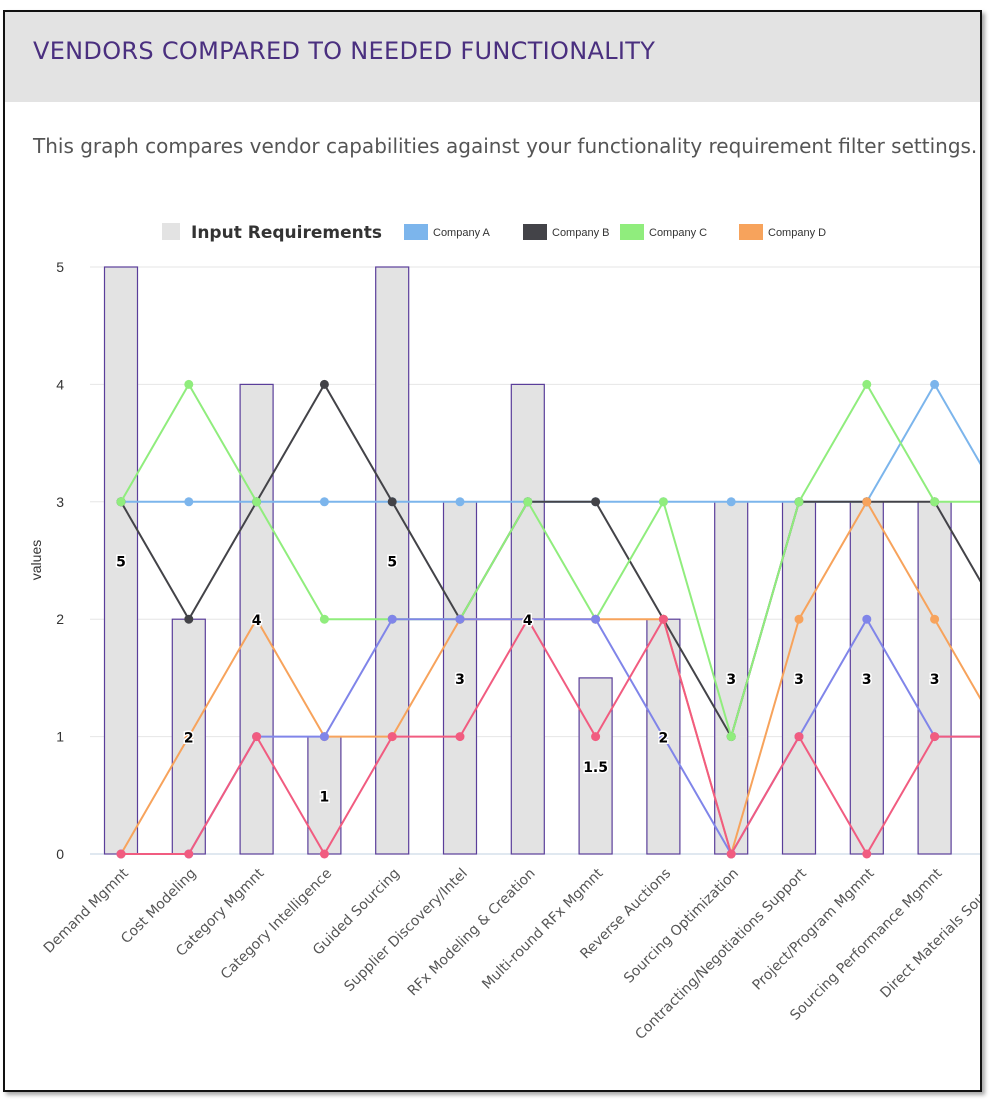  What do you see at coordinates (344, 51) in the screenshot?
I see `panel-title: VENDORS COMPARED TO NEEDED FUNCTIONALITY` at bounding box center [344, 51].